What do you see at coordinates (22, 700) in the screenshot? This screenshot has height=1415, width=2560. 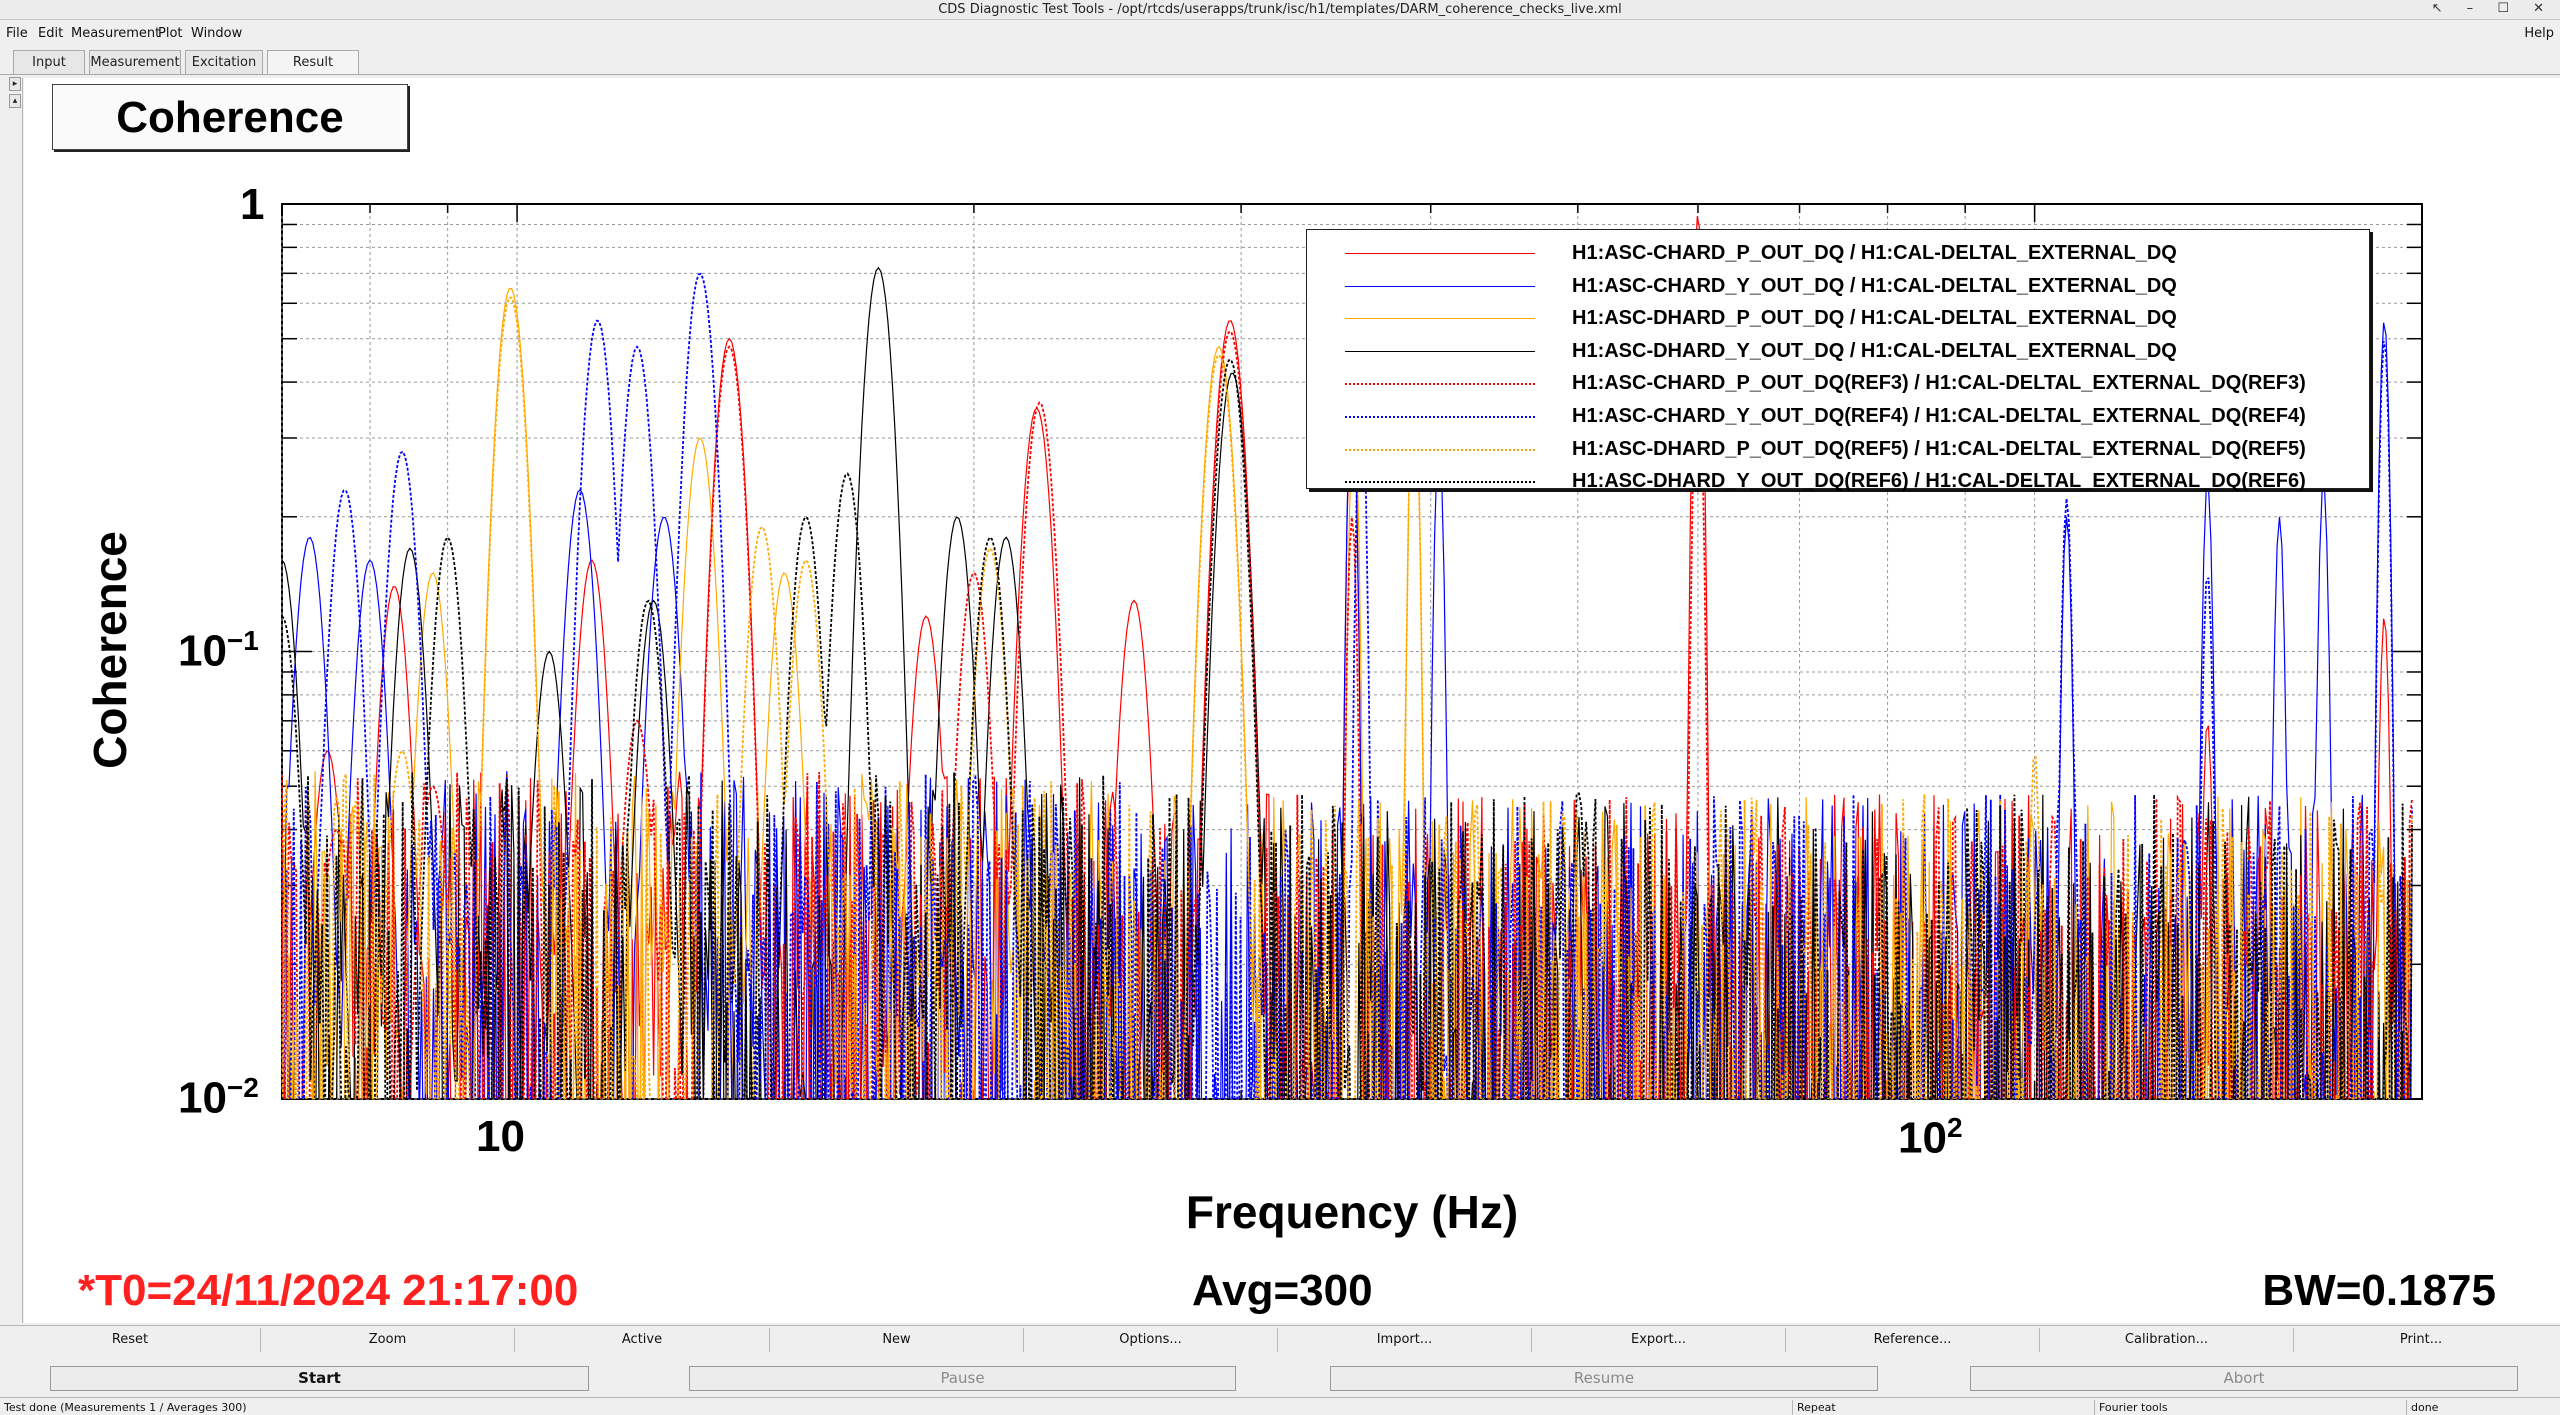 I see `side-divider` at bounding box center [22, 700].